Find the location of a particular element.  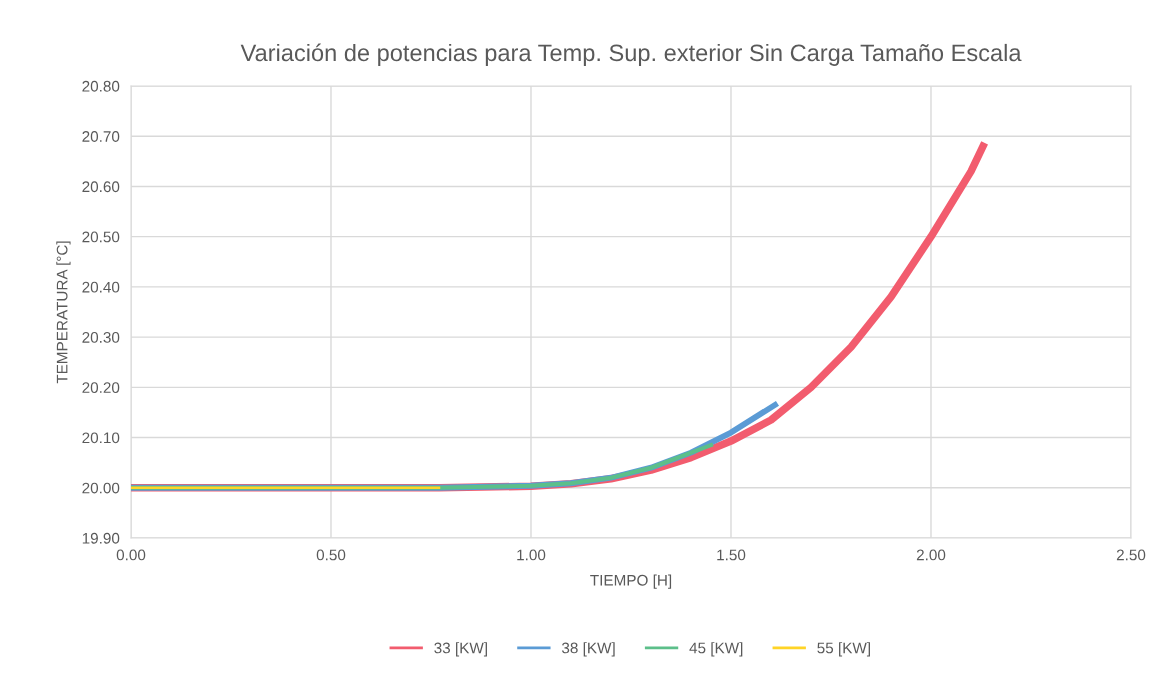

y-tick-label: 19.90 is located at coordinates (101, 538).